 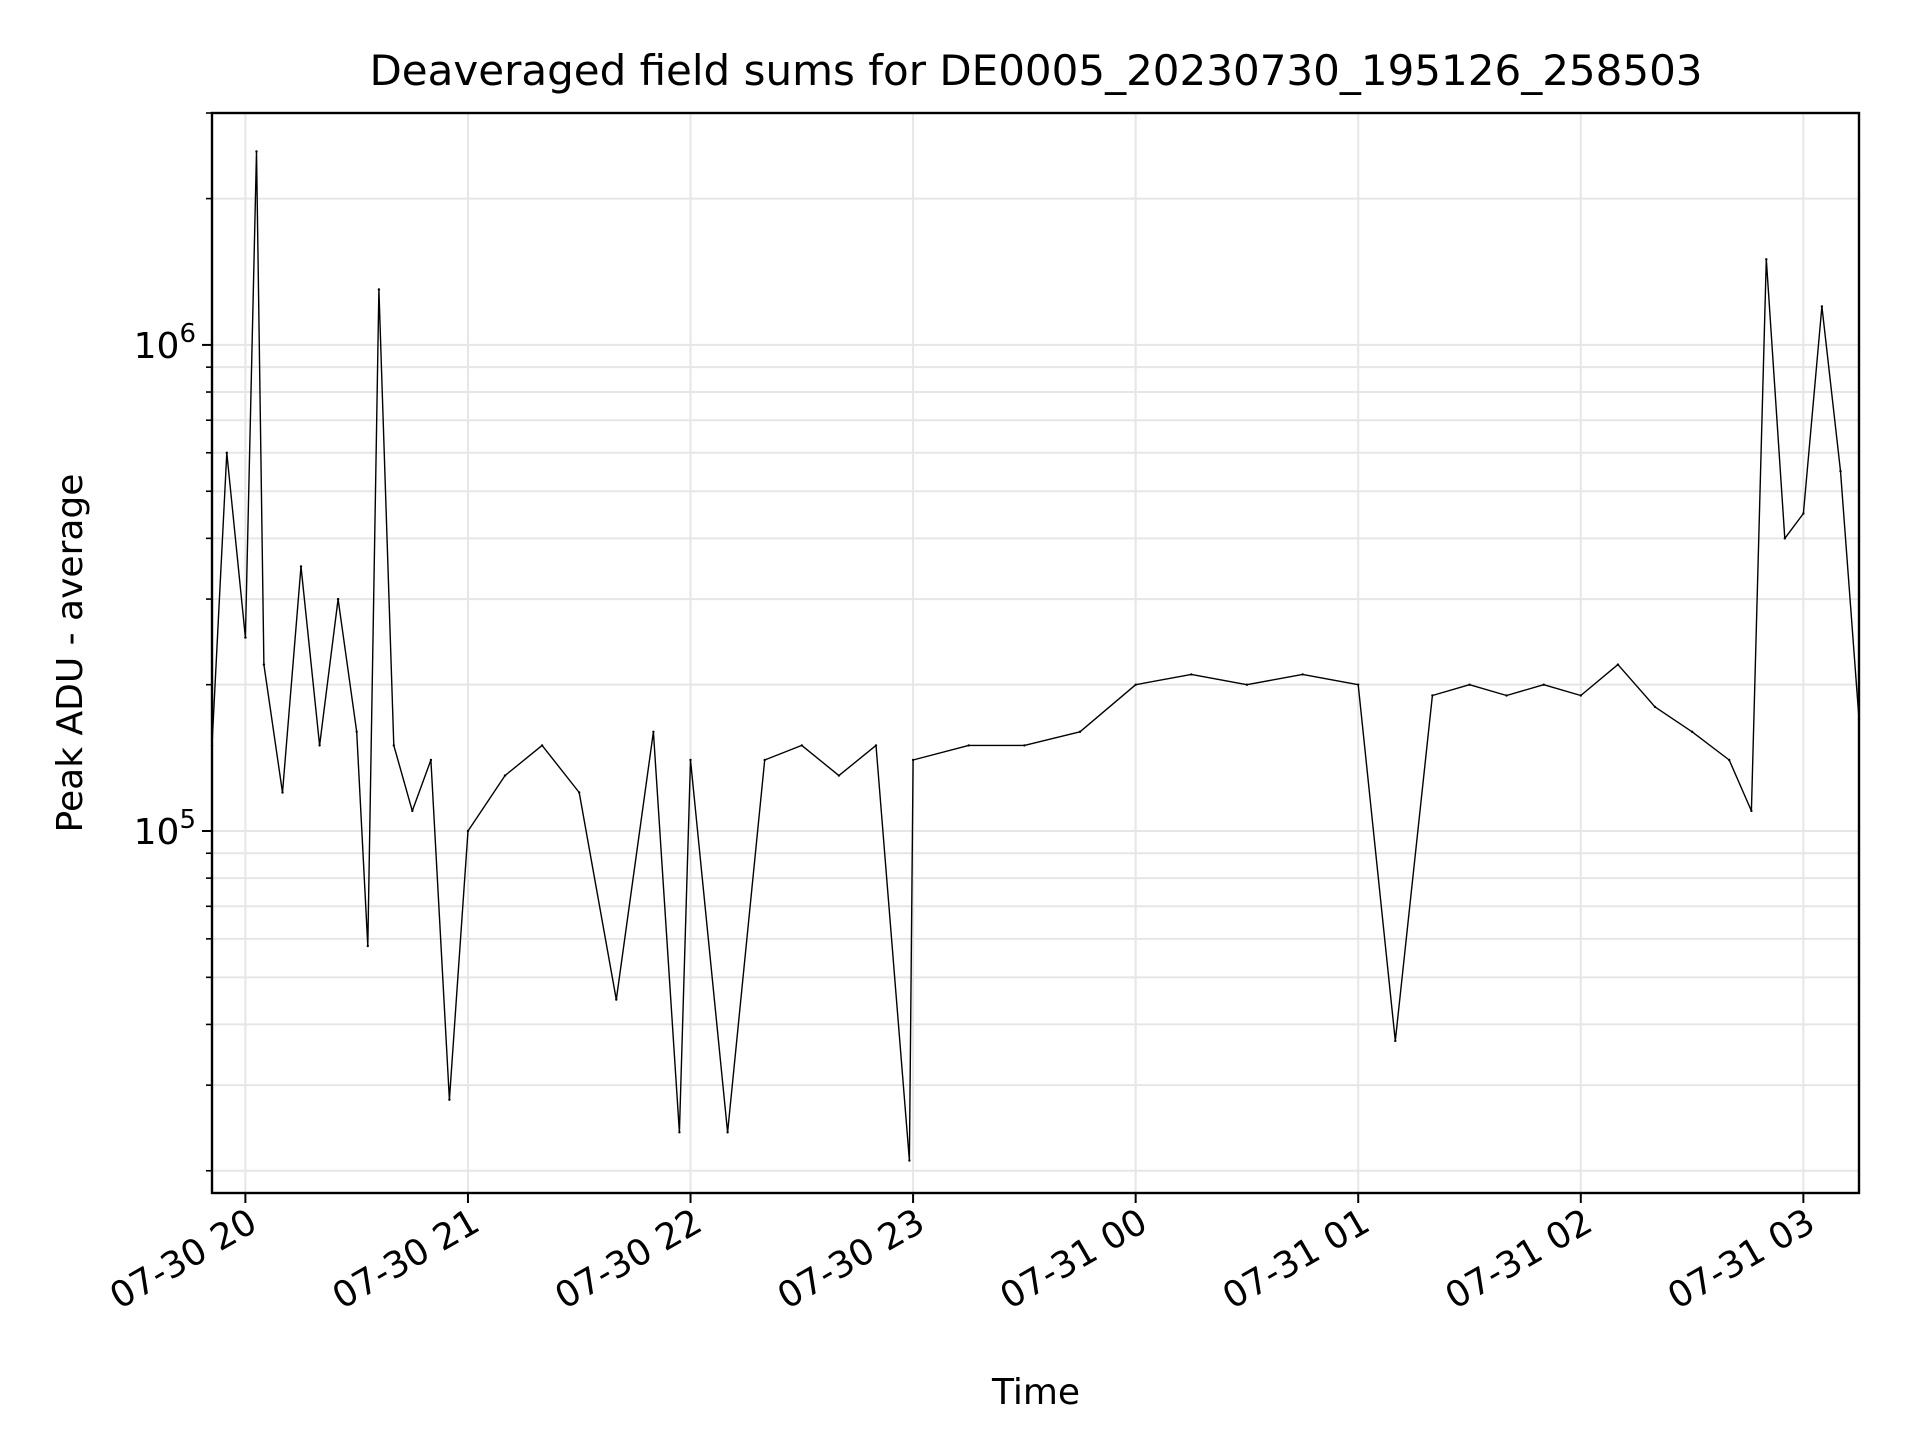 I want to click on y-axis-ticks: 10⁵ 10⁶, so click(x=173, y=642).